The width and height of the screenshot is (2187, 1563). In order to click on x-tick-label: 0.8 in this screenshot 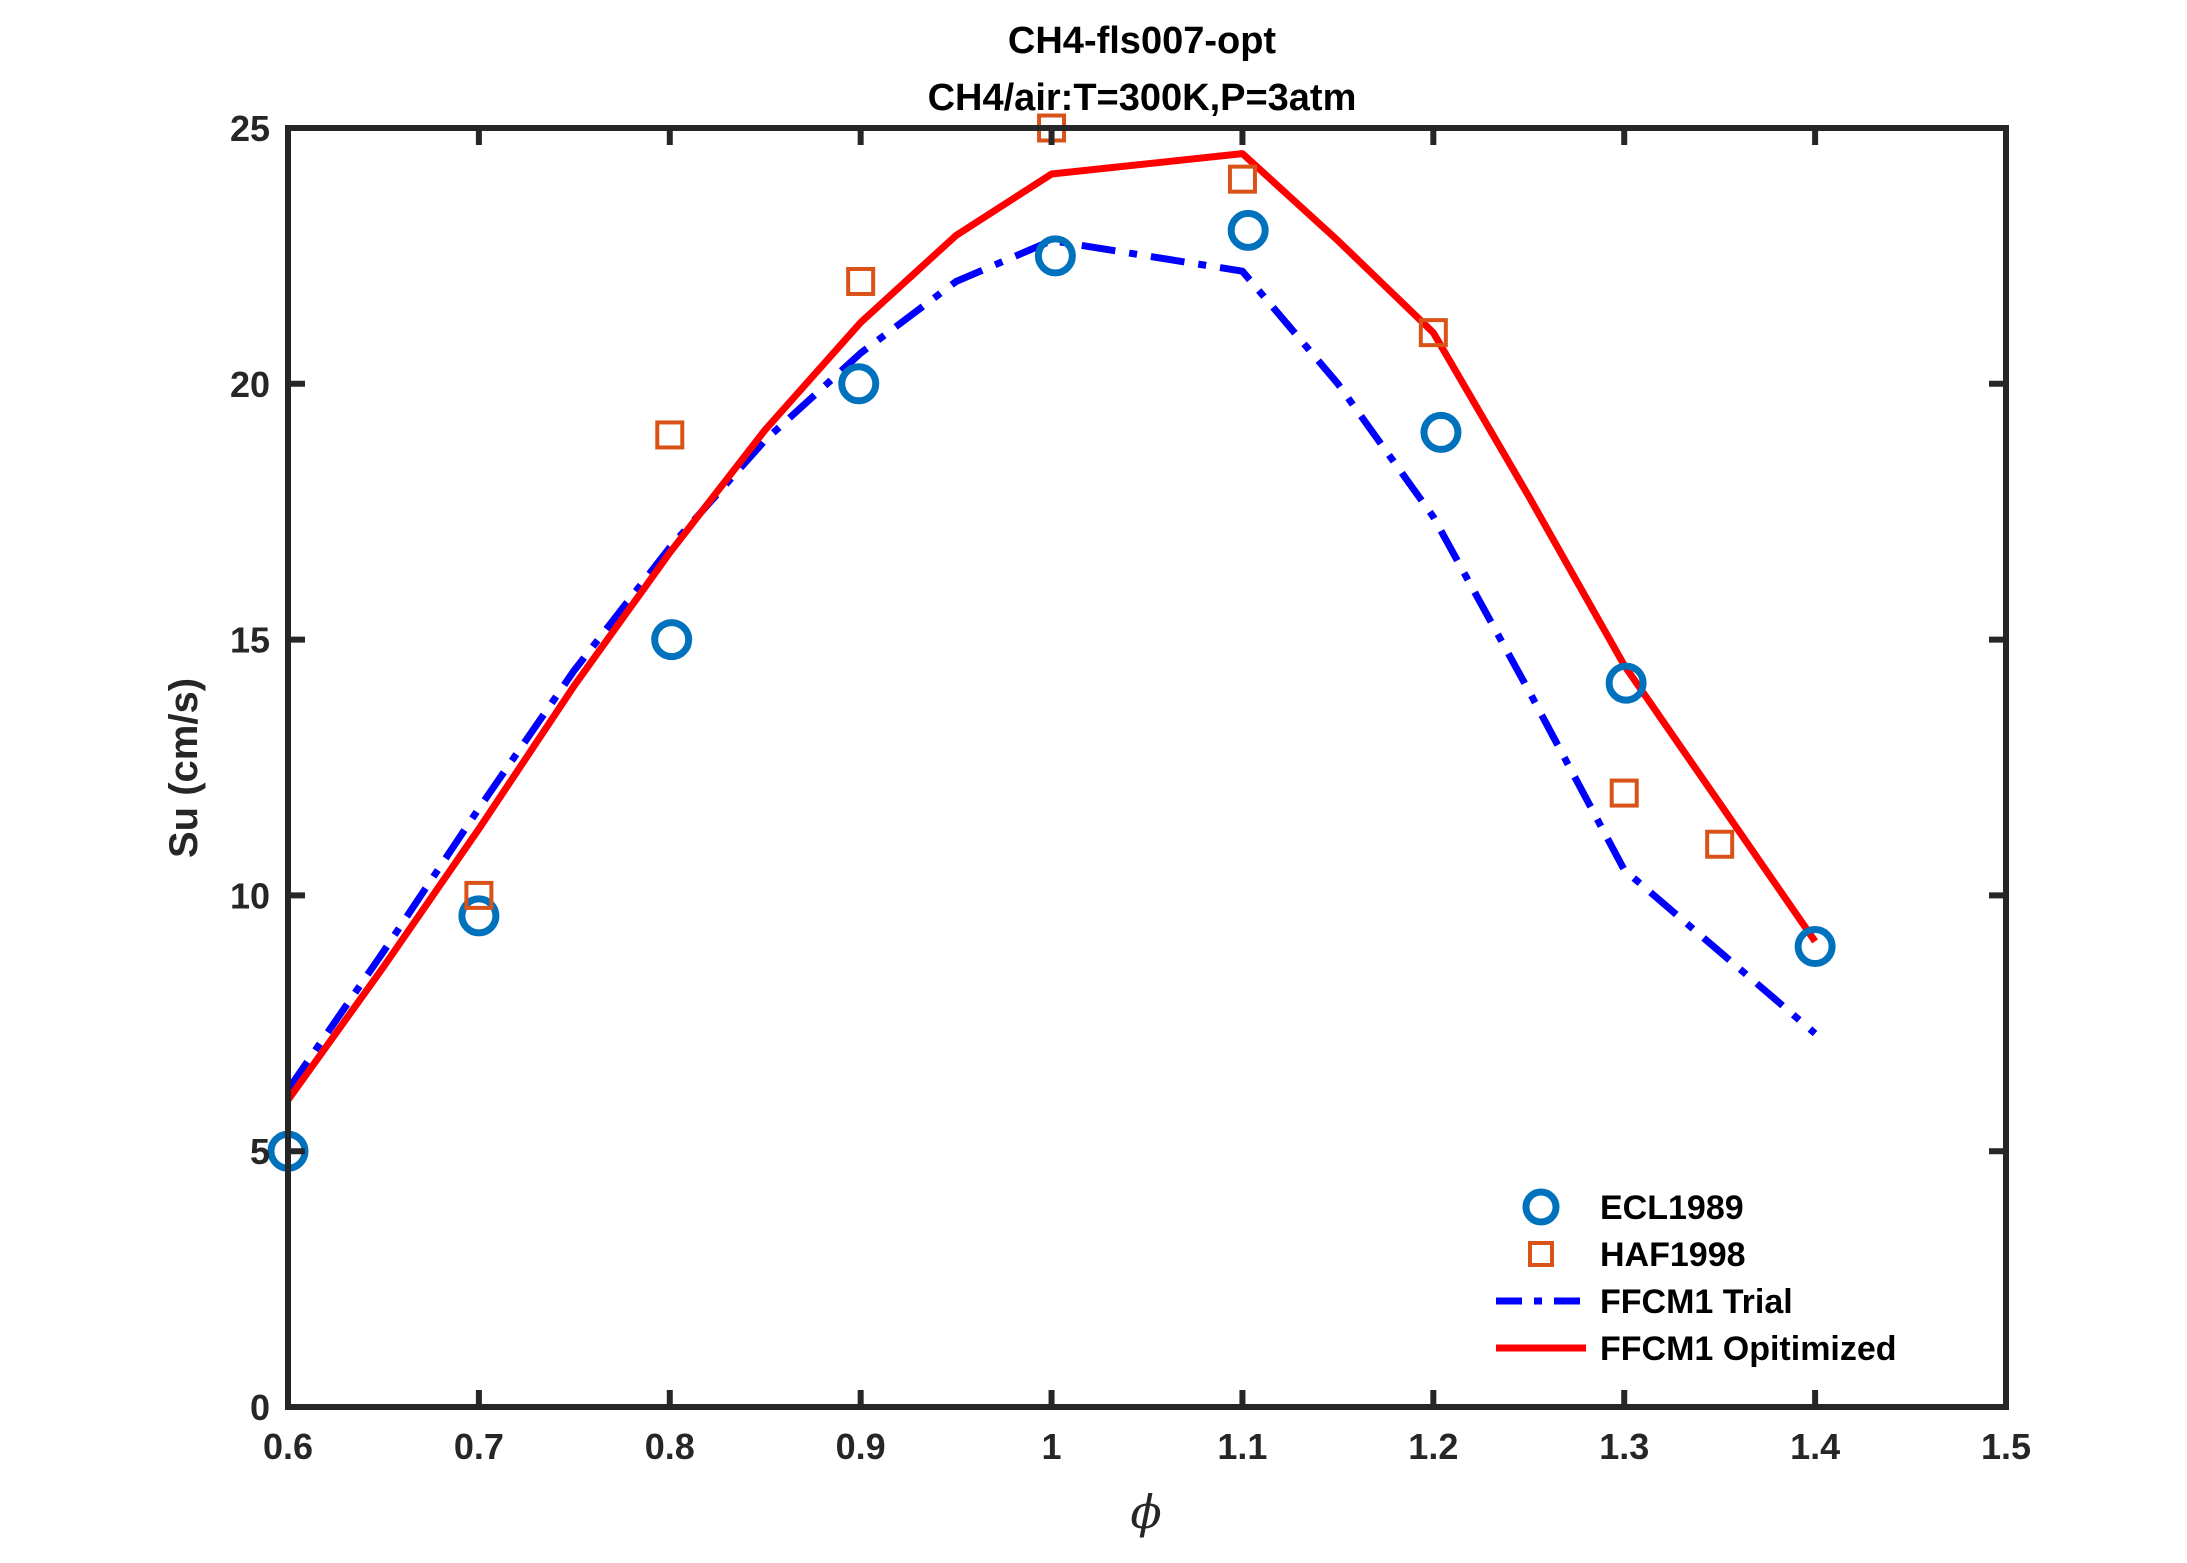, I will do `click(670, 1446)`.